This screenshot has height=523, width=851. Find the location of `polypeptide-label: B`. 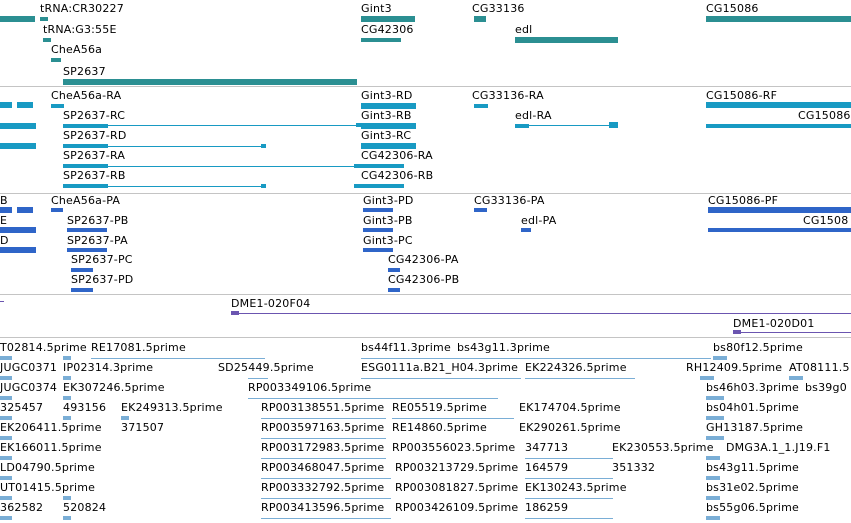

polypeptide-label: B is located at coordinates (4, 200).